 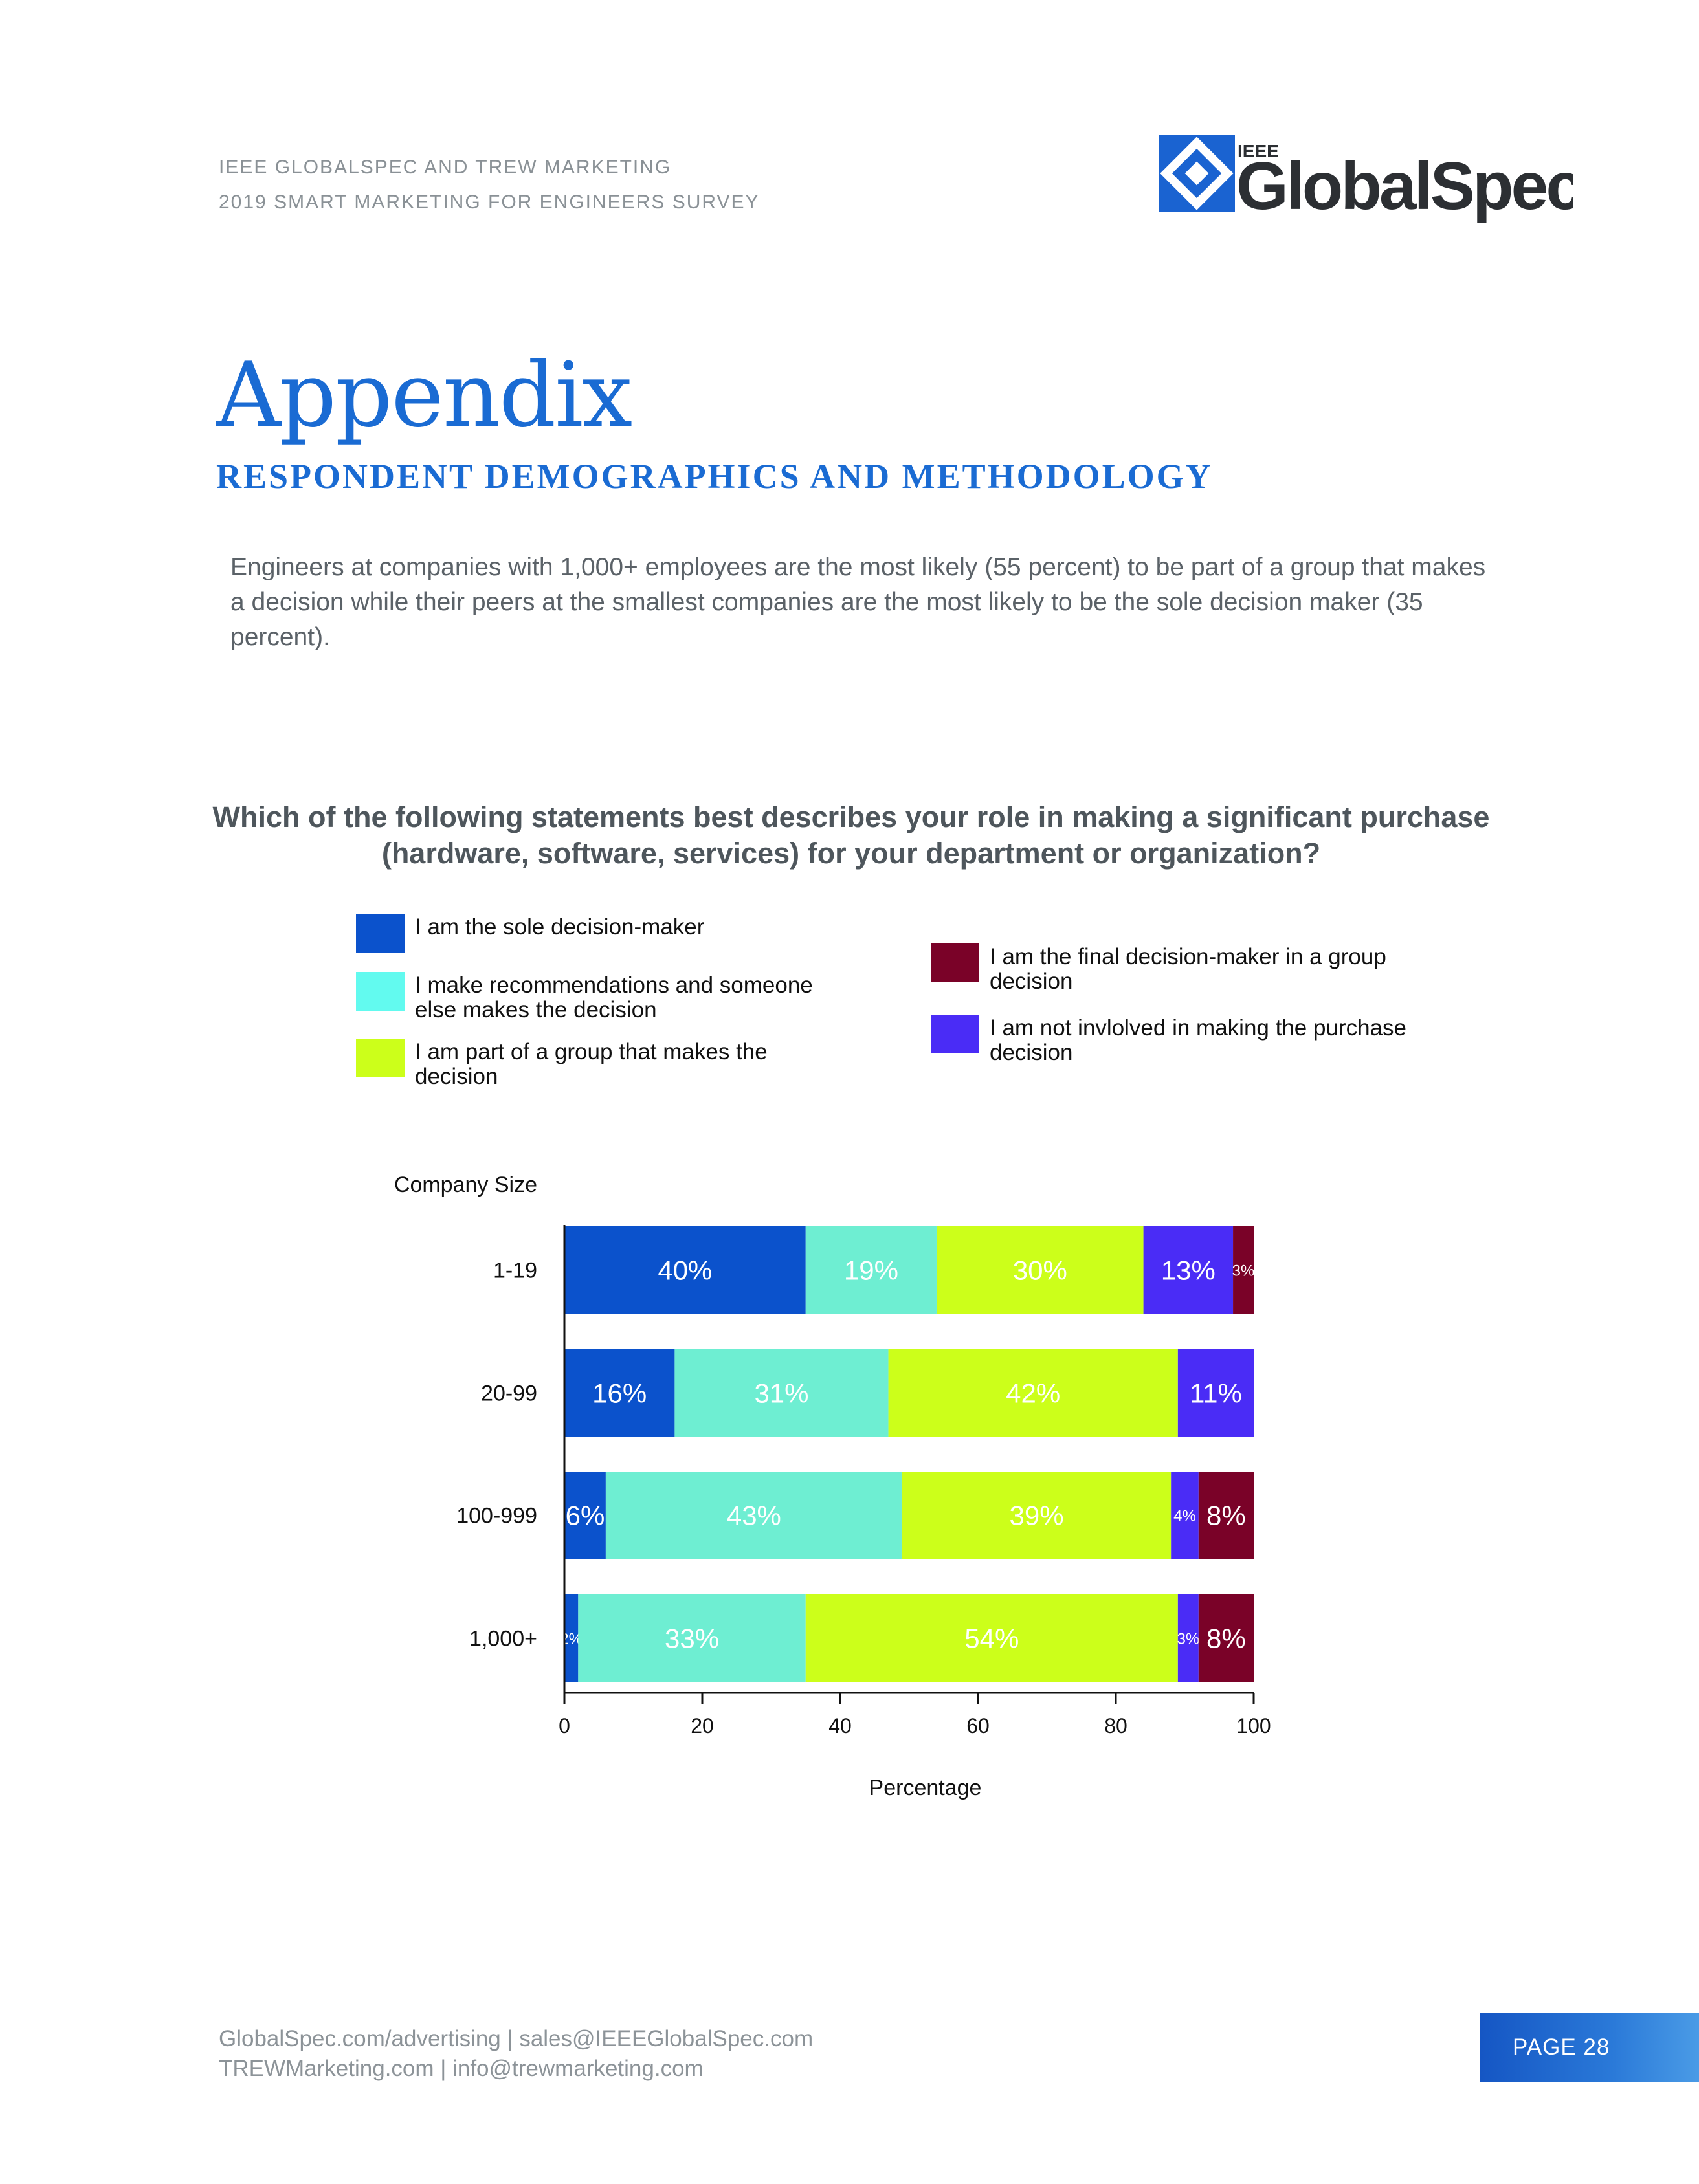 What do you see at coordinates (515, 1271) in the screenshot?
I see `category-label: 1-19` at bounding box center [515, 1271].